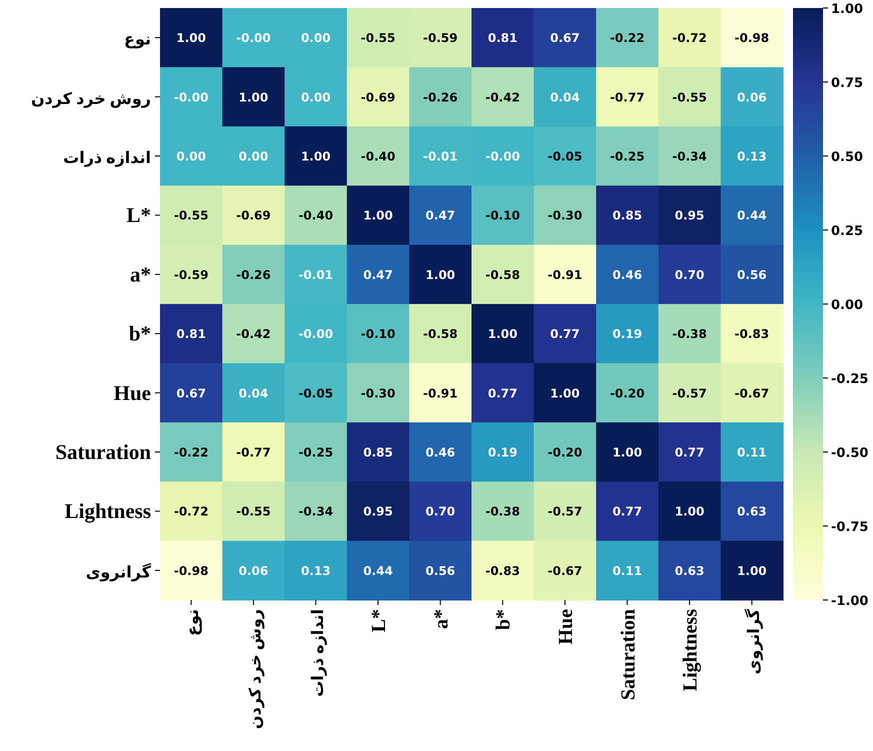  Describe the element at coordinates (379, 620) in the screenshot. I see `x-tick-label: L*` at that location.